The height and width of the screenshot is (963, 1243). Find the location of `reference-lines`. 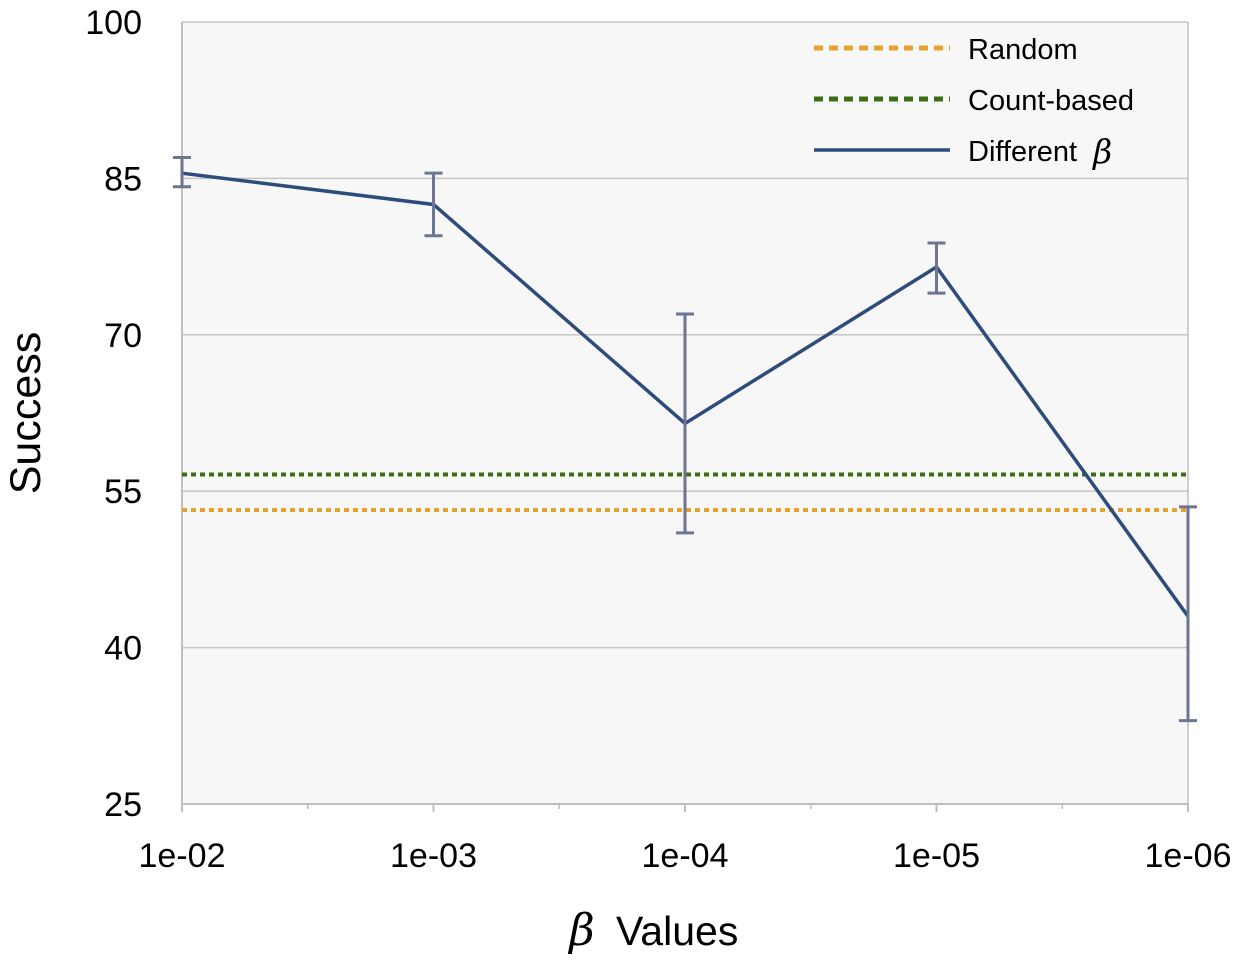

reference-lines is located at coordinates (685, 492).